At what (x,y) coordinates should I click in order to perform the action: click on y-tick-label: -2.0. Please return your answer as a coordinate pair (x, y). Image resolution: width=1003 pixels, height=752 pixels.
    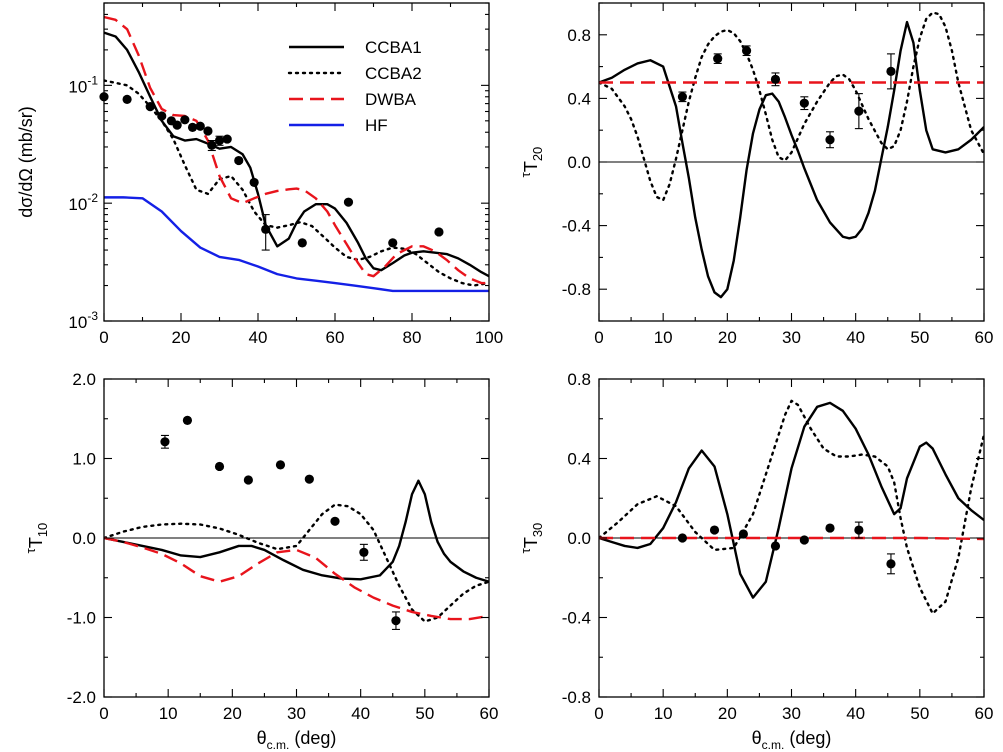
    Looking at the image, I should click on (81, 697).